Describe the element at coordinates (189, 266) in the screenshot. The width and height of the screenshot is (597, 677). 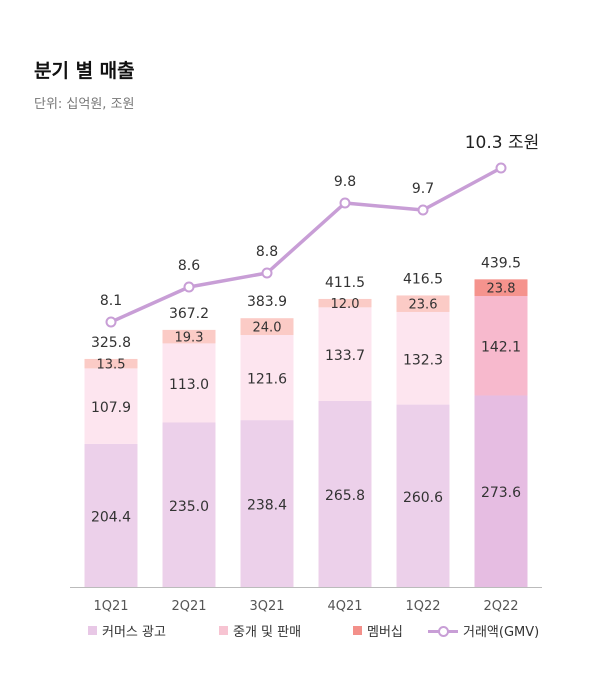
I see `gmv-label-2q21: 8.6` at that location.